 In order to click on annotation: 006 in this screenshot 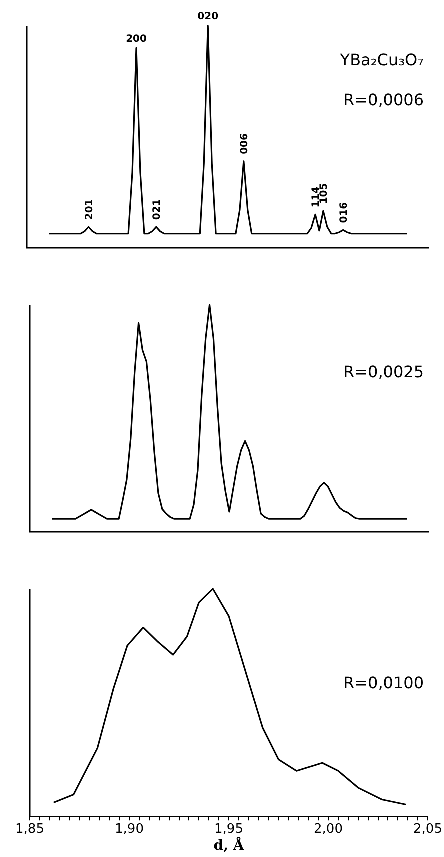, I will do `click(245, 144)`.